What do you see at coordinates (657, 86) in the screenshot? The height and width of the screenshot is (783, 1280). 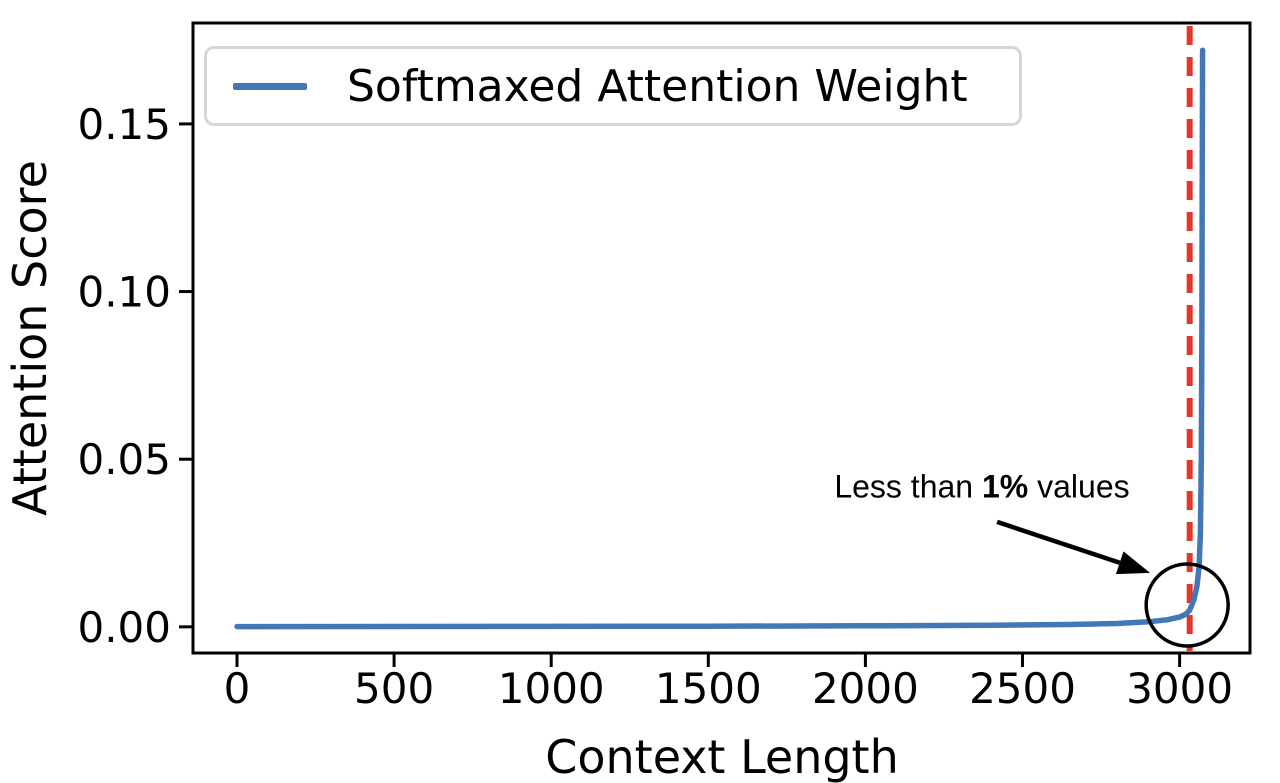 I see `legend-label: Softmaxed Attention Weight` at bounding box center [657, 86].